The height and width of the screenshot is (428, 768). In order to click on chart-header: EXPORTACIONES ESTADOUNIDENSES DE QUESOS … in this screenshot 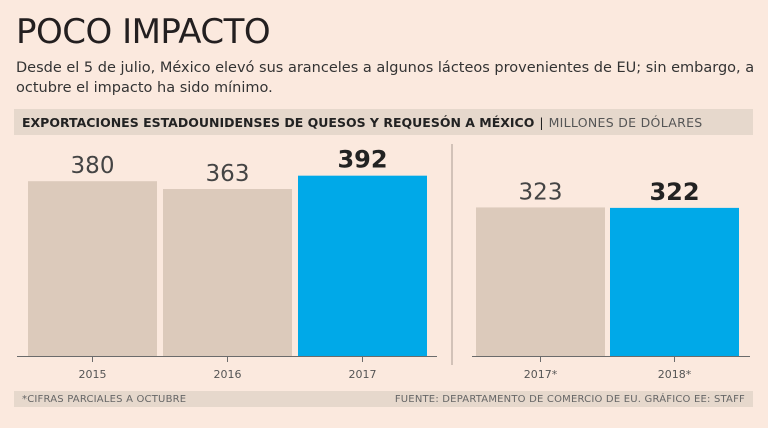, I will do `click(383, 122)`.